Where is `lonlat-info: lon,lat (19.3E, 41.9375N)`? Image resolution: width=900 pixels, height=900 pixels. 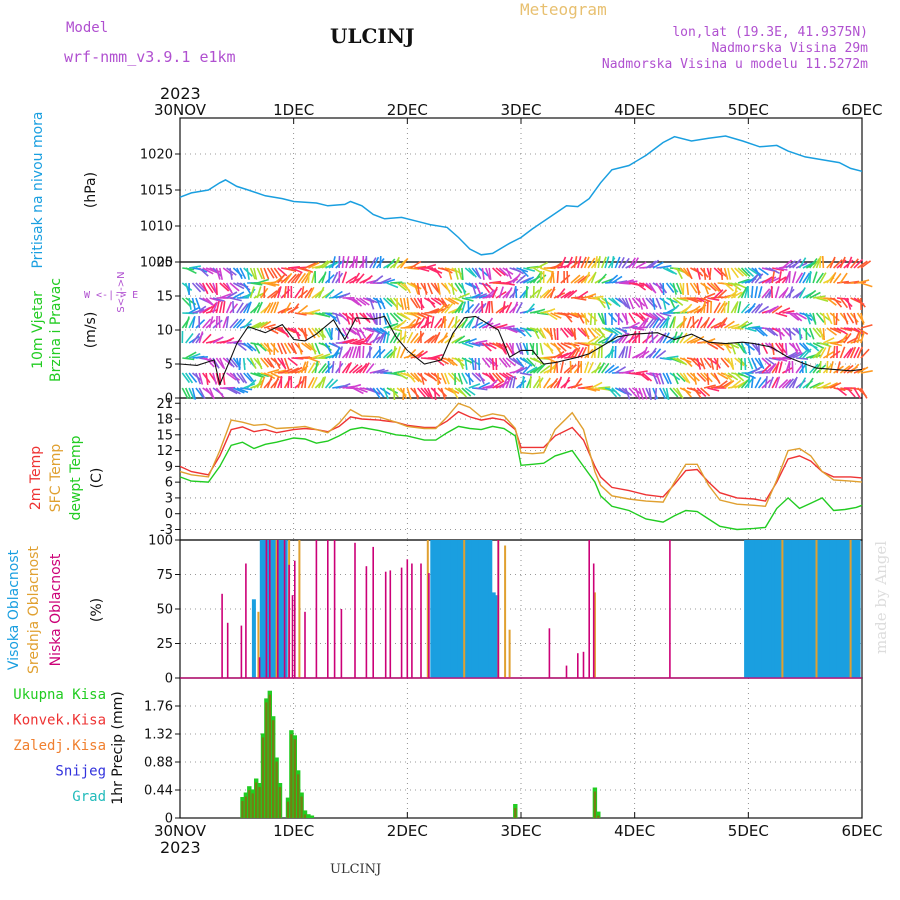 lonlat-info: lon,lat (19.3E, 41.9375N) is located at coordinates (770, 32).